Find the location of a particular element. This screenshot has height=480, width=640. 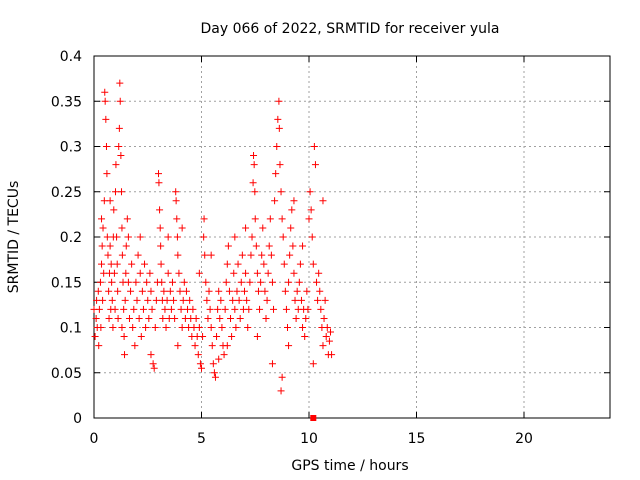

x-axis-label: GPS time / hours is located at coordinates (349, 466).